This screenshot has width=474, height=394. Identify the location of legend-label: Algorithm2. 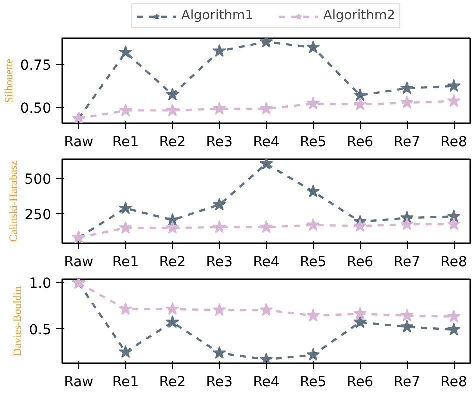
(360, 16).